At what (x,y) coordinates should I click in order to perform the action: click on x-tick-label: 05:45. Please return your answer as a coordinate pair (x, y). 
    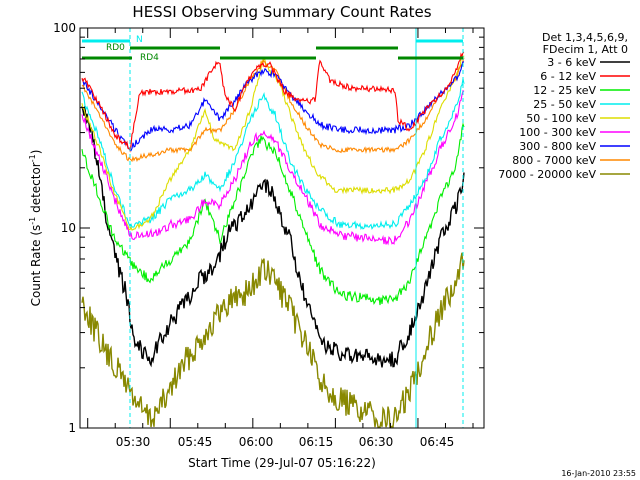
    Looking at the image, I should click on (195, 442).